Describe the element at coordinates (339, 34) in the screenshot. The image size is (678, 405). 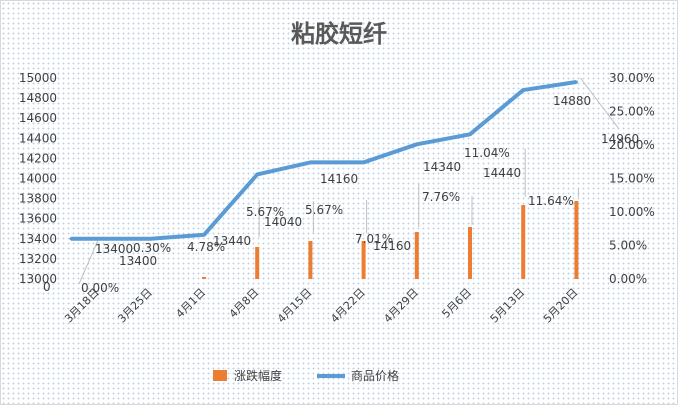
I see `chart-title: 粘胶短纤` at that location.